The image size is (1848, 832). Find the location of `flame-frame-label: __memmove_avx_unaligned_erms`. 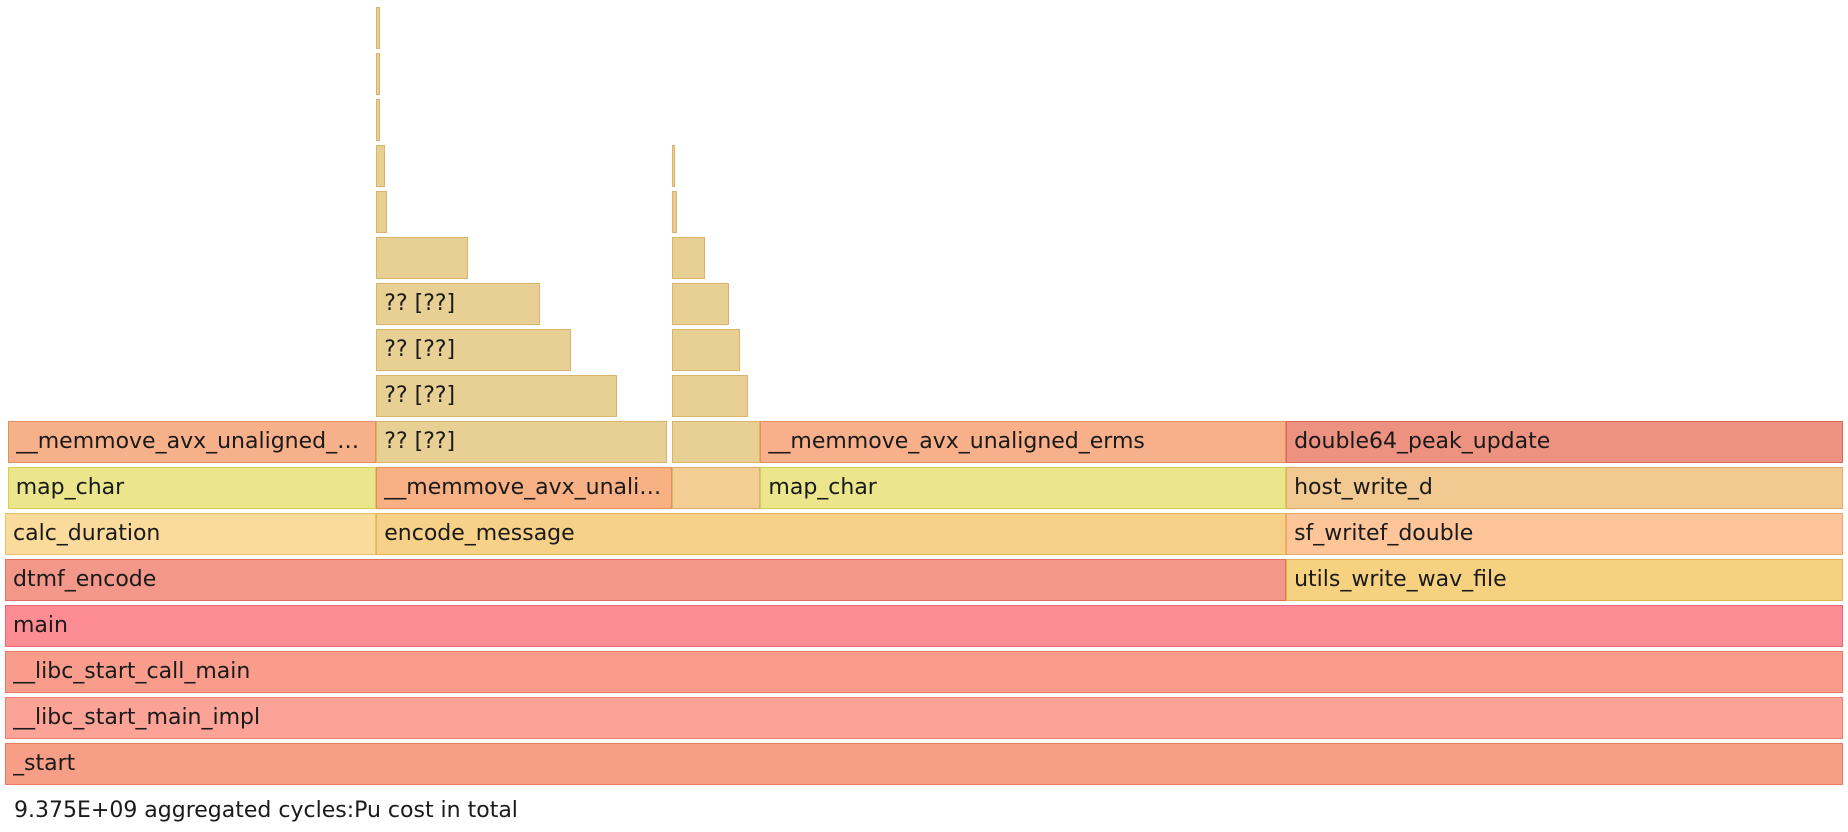

flame-frame-label: __memmove_avx_unaligned_erms is located at coordinates (956, 441).